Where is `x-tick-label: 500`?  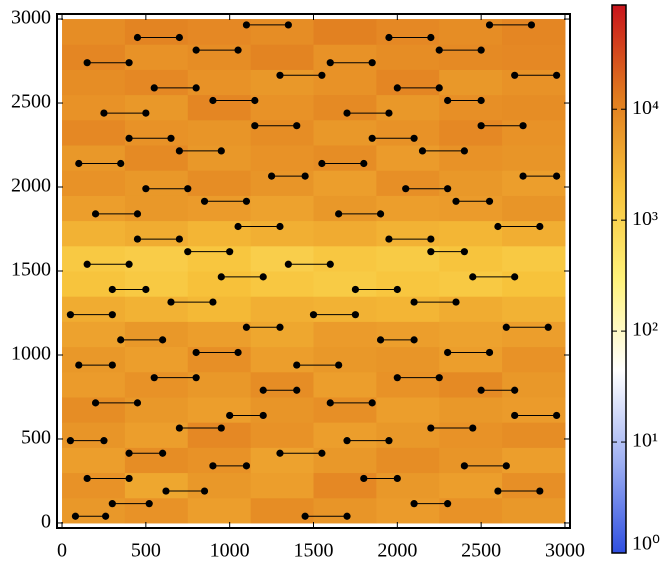 x-tick-label: 500 is located at coordinates (146, 551).